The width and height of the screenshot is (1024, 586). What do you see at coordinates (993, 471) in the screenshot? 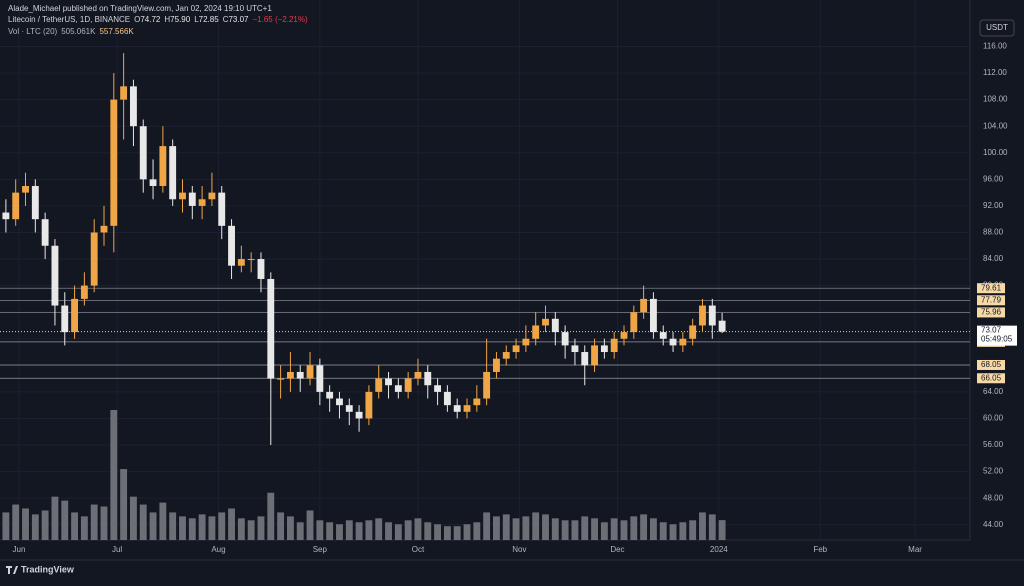
I see `y-tick-label: 52.00` at bounding box center [993, 471].